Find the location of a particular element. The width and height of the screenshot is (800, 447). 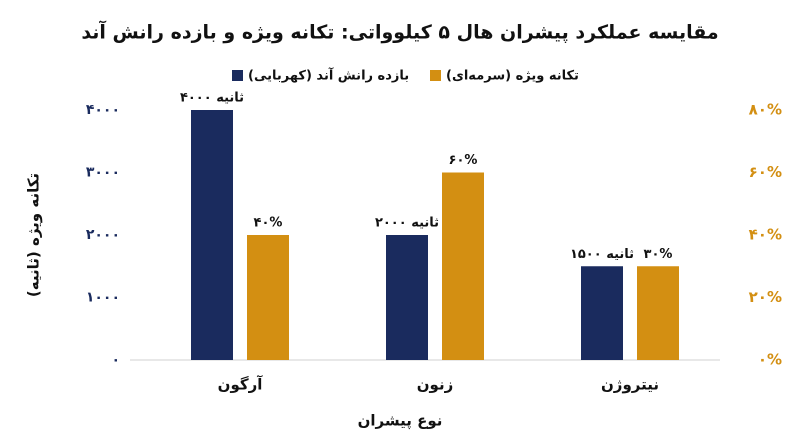

y2-tick-label: ۲۰% is located at coordinates (765, 297).